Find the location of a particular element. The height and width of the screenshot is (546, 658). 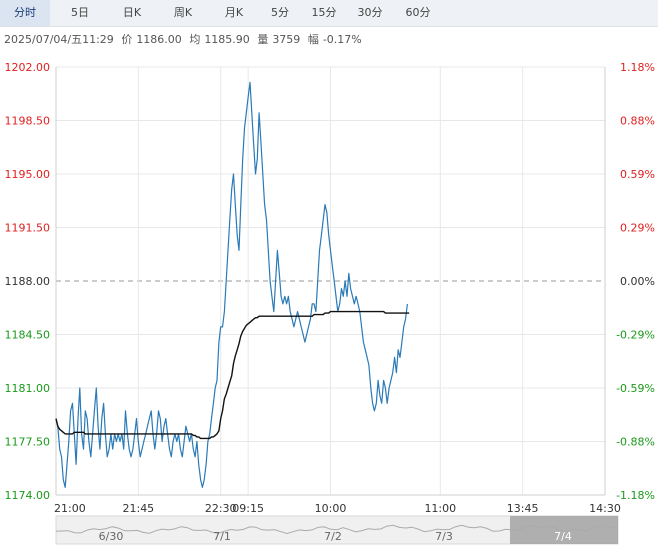

period-tab-bar: 分时 5日 日K 周K 月K 5分 15分 30分 60分 is located at coordinates (329, 13).